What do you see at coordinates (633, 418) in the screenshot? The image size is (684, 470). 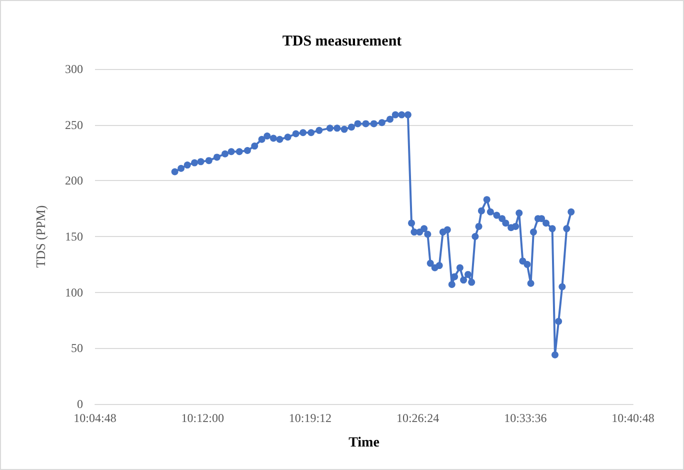 I see `x-tick-label: 10:40:48` at bounding box center [633, 418].